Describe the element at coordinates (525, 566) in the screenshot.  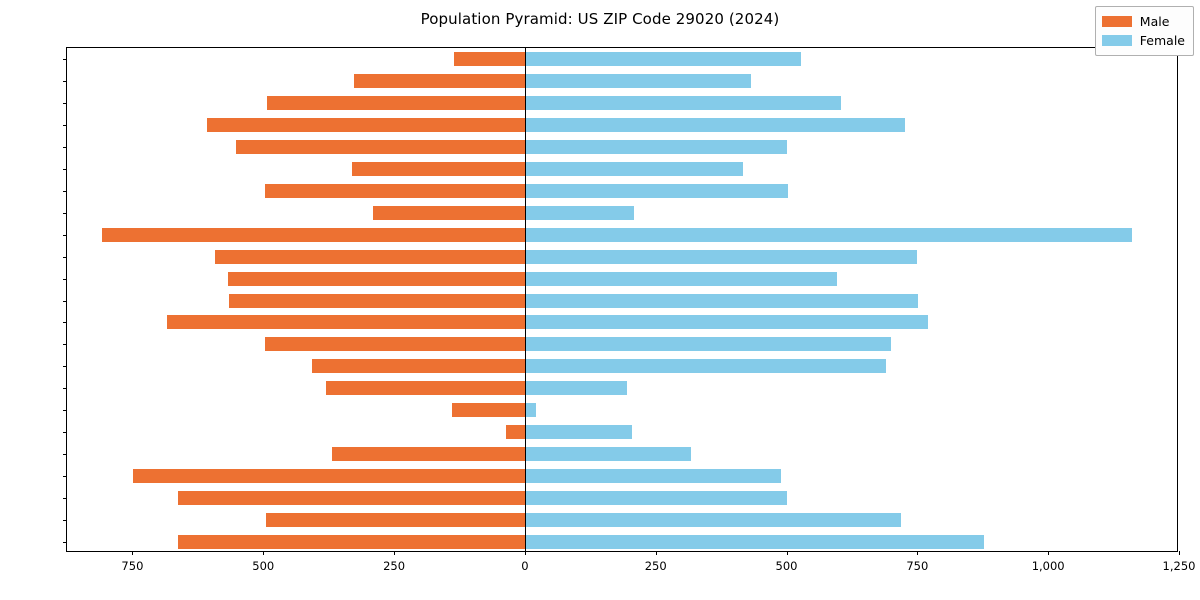
I see `x-tick-label: 0` at that location.